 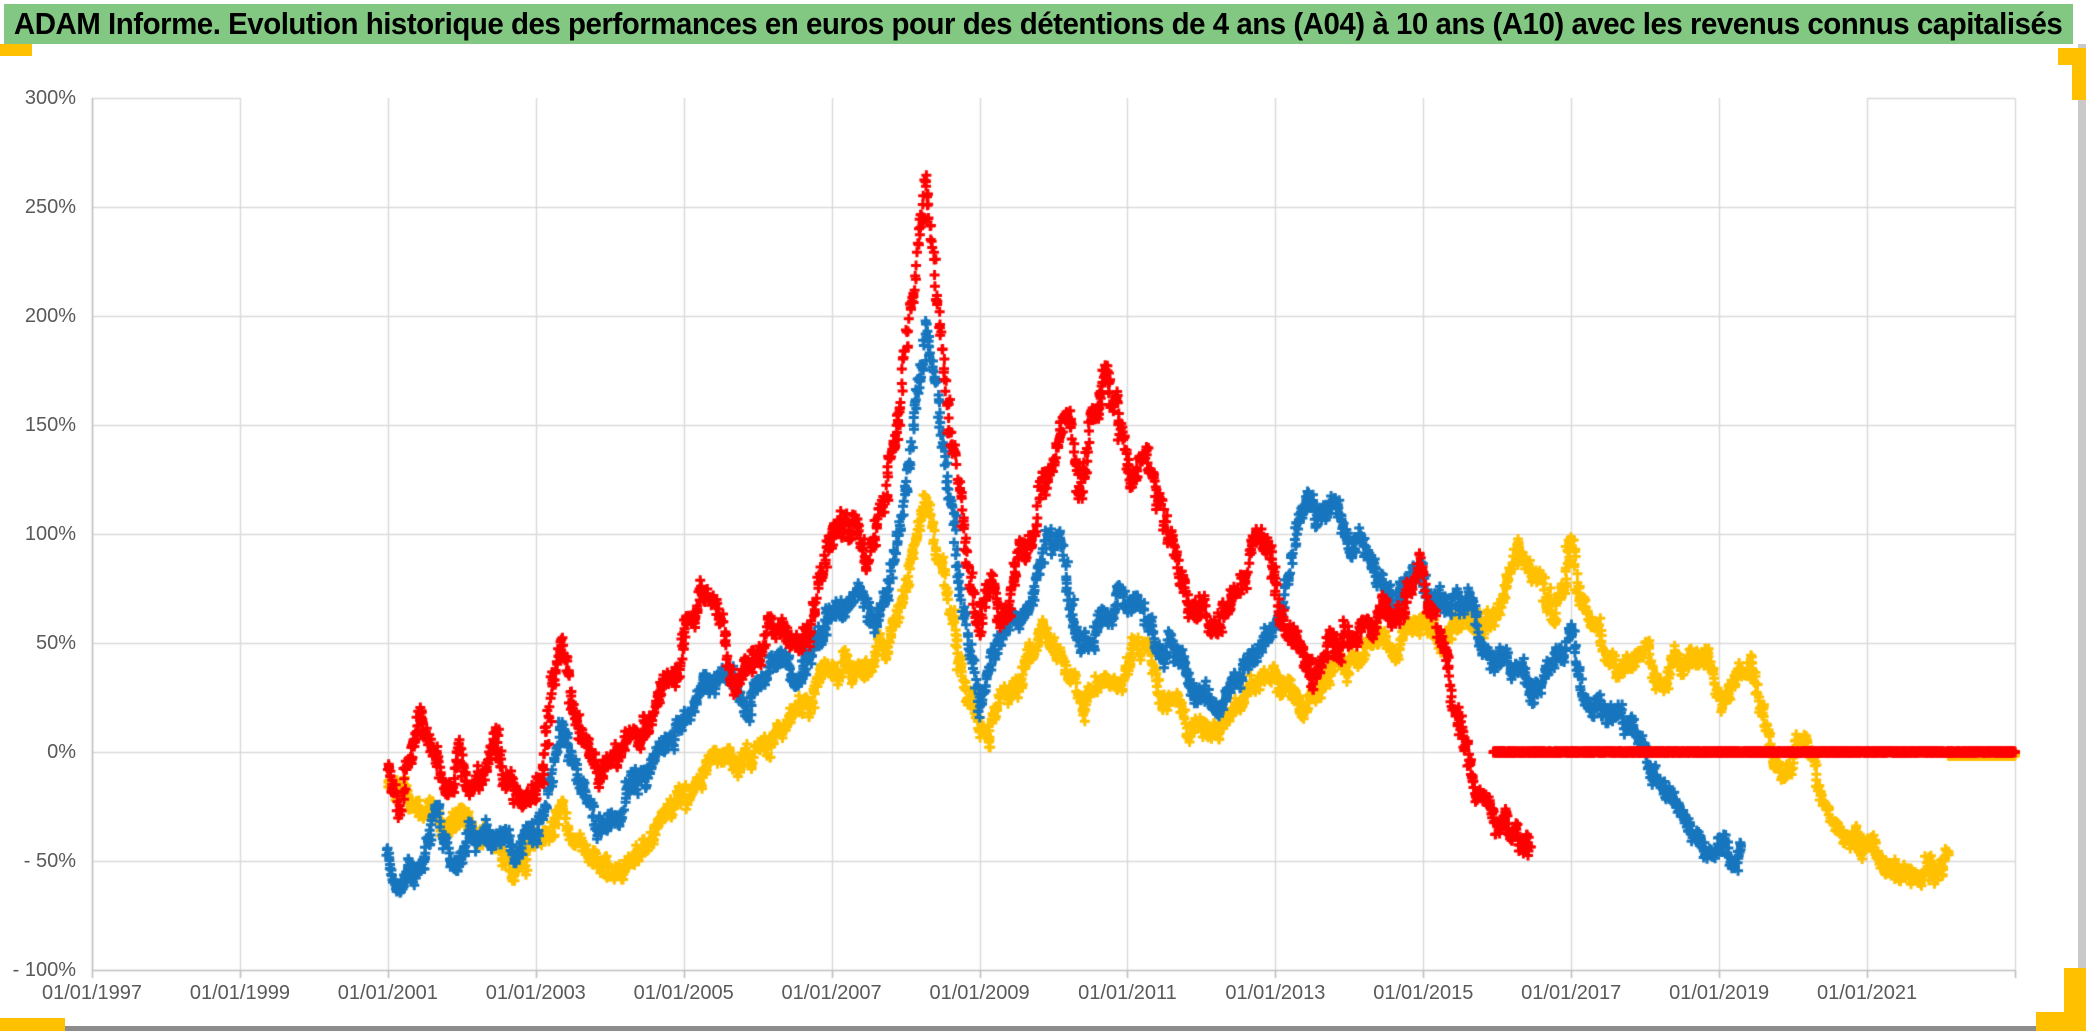 I want to click on y-tick-label: 100%, so click(x=50, y=534).